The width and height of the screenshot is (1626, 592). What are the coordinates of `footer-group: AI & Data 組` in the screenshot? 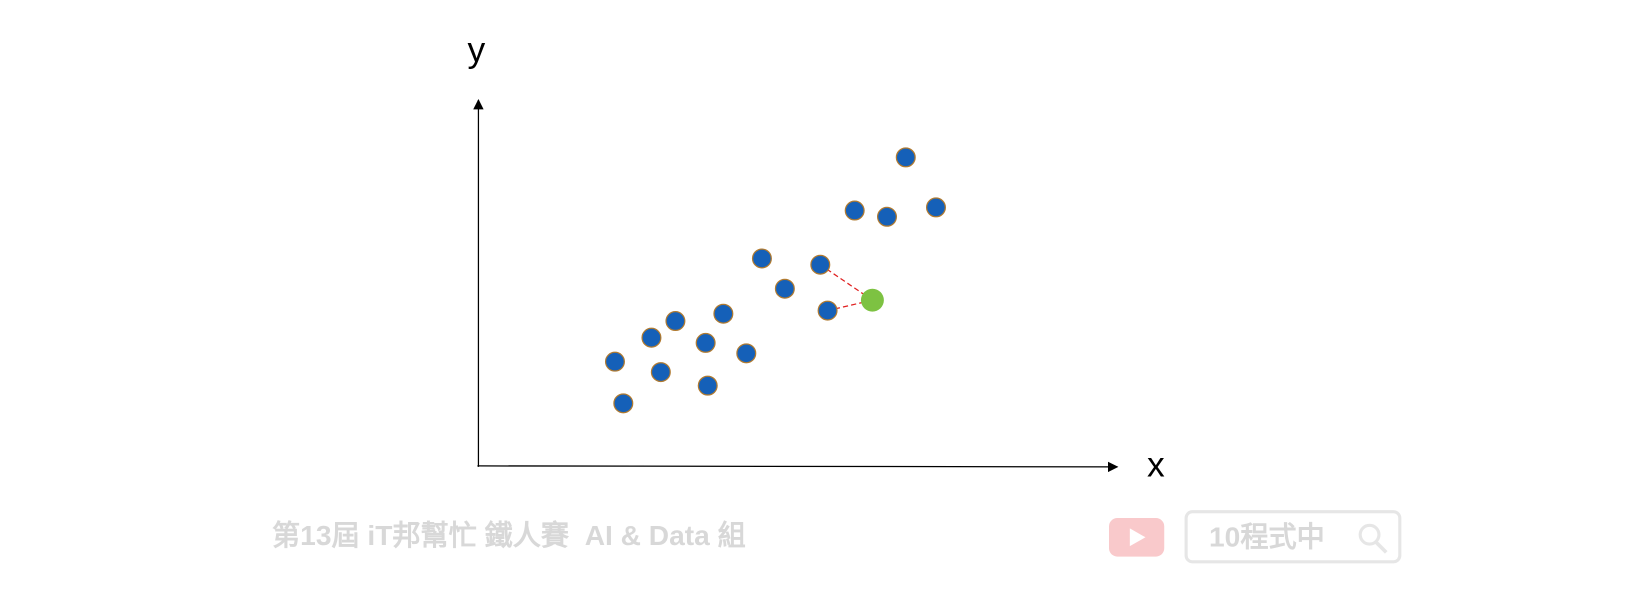 It's located at (665, 535).